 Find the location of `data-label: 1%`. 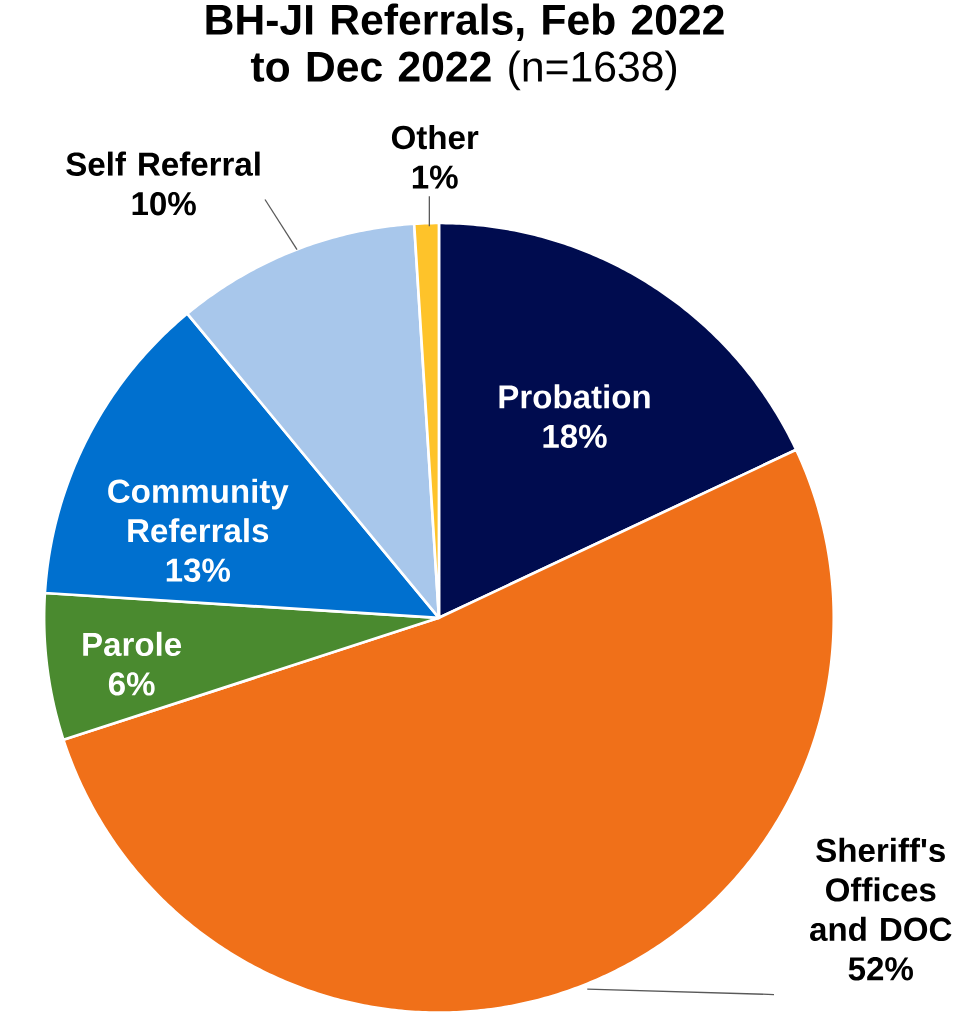

data-label: 1% is located at coordinates (435, 177).